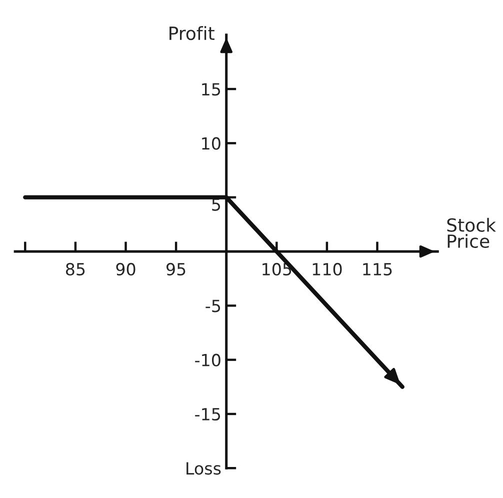  Describe the element at coordinates (377, 269) in the screenshot. I see `x-tick-label: 115` at that location.